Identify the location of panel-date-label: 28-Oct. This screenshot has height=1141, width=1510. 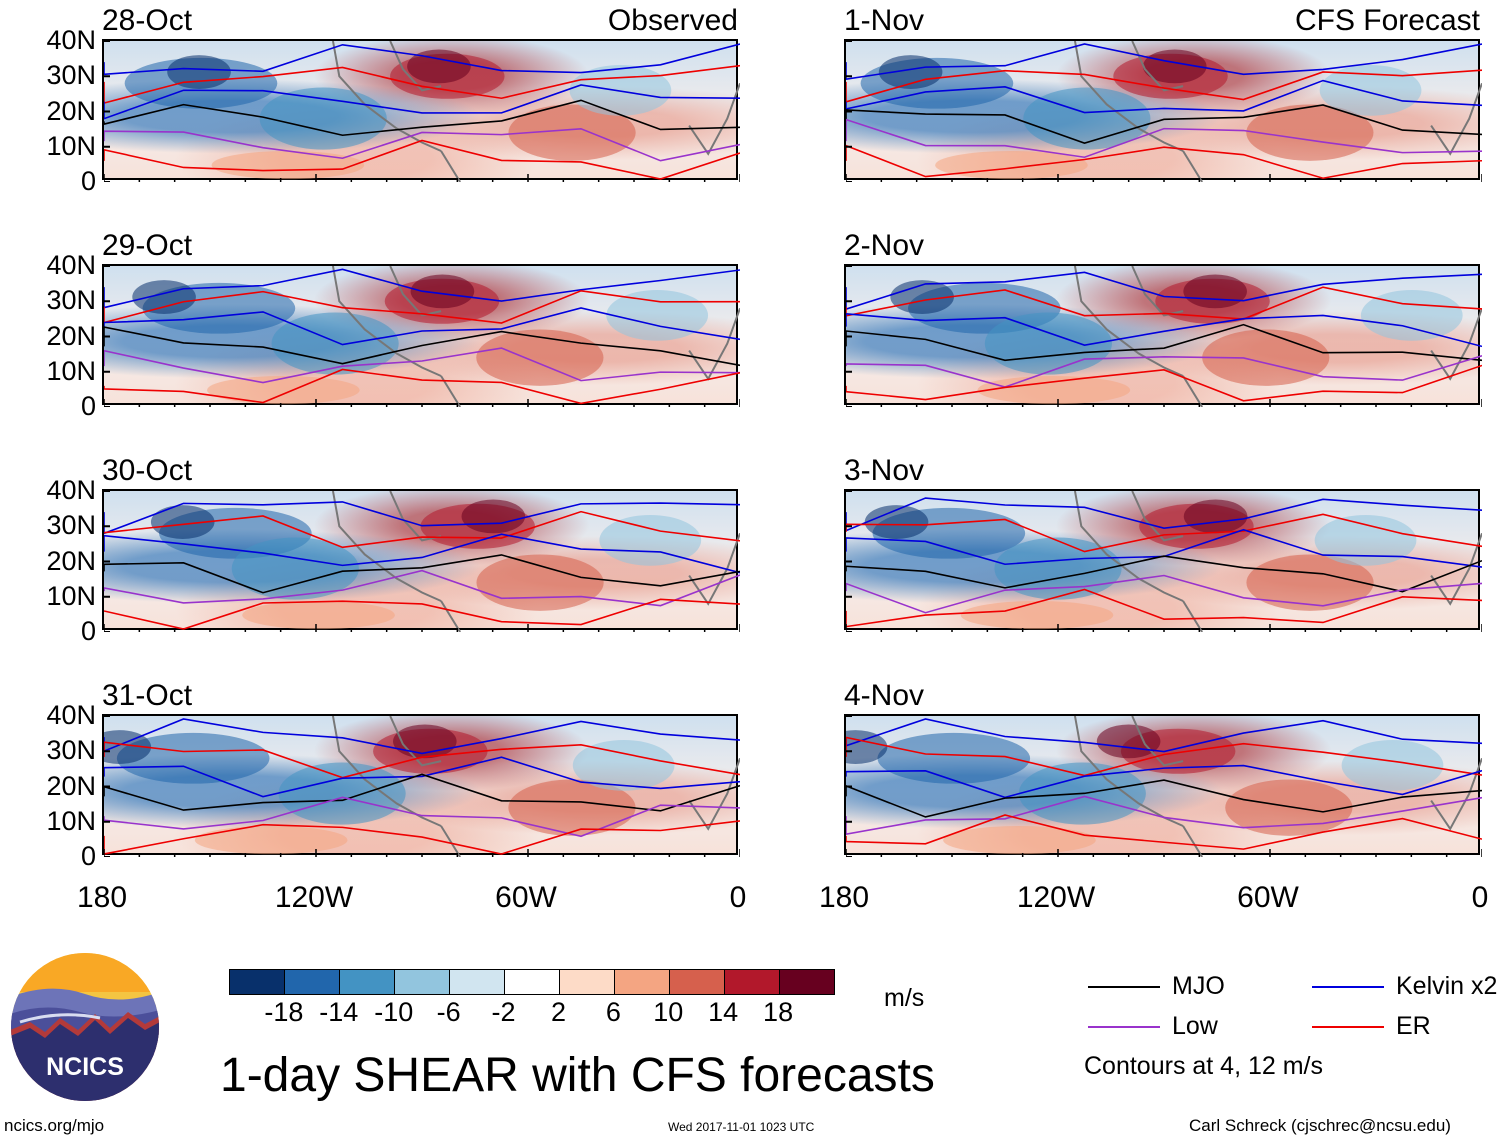
(147, 20).